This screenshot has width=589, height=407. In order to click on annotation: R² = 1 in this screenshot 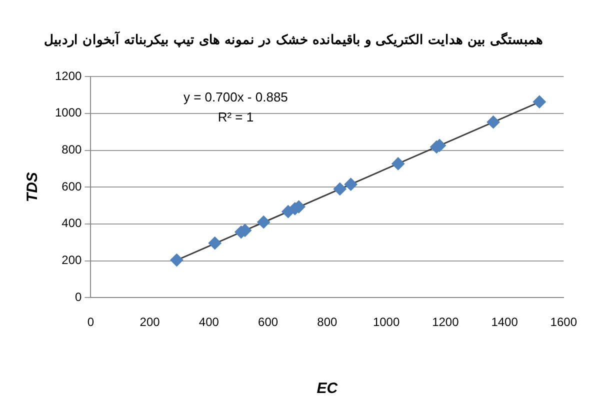, I will do `click(236, 117)`.